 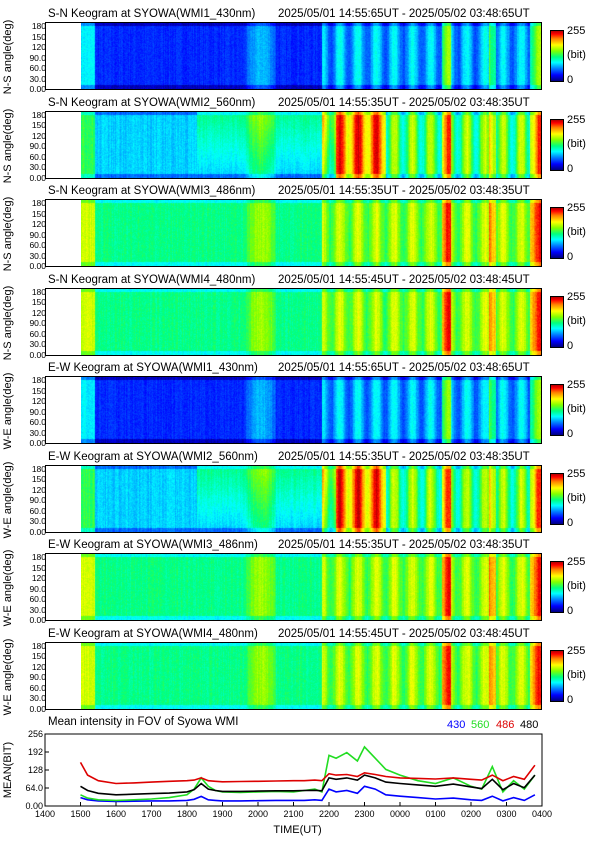 I want to click on x-tick-label: 1800, so click(x=187, y=814).